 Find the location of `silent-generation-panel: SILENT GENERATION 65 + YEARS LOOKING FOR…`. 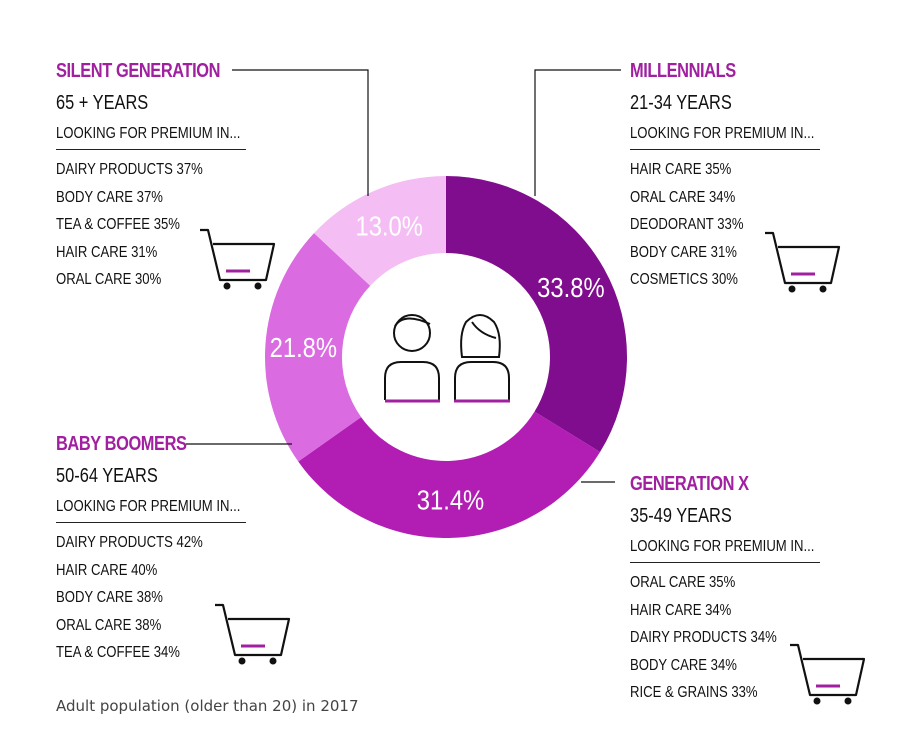

silent-generation-panel: SILENT GENERATION 65 + YEARS LOOKING FOR… is located at coordinates (168, 176).